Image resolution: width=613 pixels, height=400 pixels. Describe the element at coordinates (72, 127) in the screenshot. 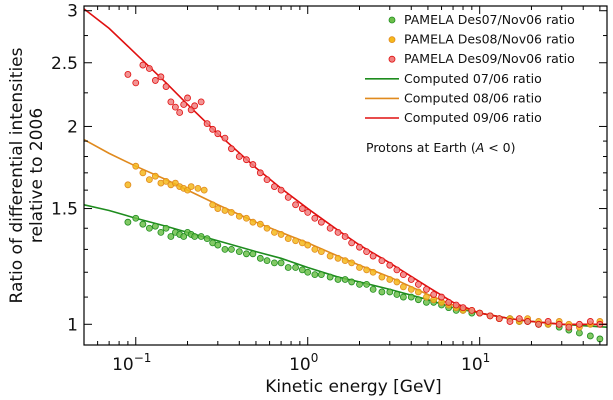

I see `y-tick-label: 2` at that location.